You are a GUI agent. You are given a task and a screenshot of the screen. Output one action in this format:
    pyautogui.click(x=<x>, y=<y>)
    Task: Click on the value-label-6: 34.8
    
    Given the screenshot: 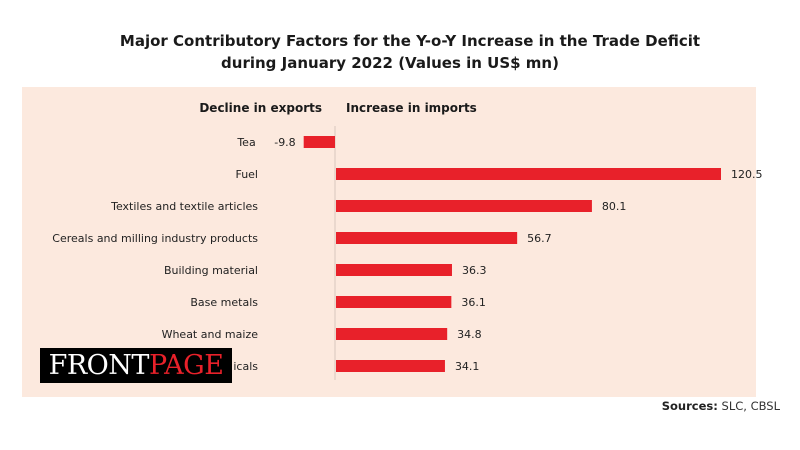 What is the action you would take?
    pyautogui.click(x=469, y=334)
    